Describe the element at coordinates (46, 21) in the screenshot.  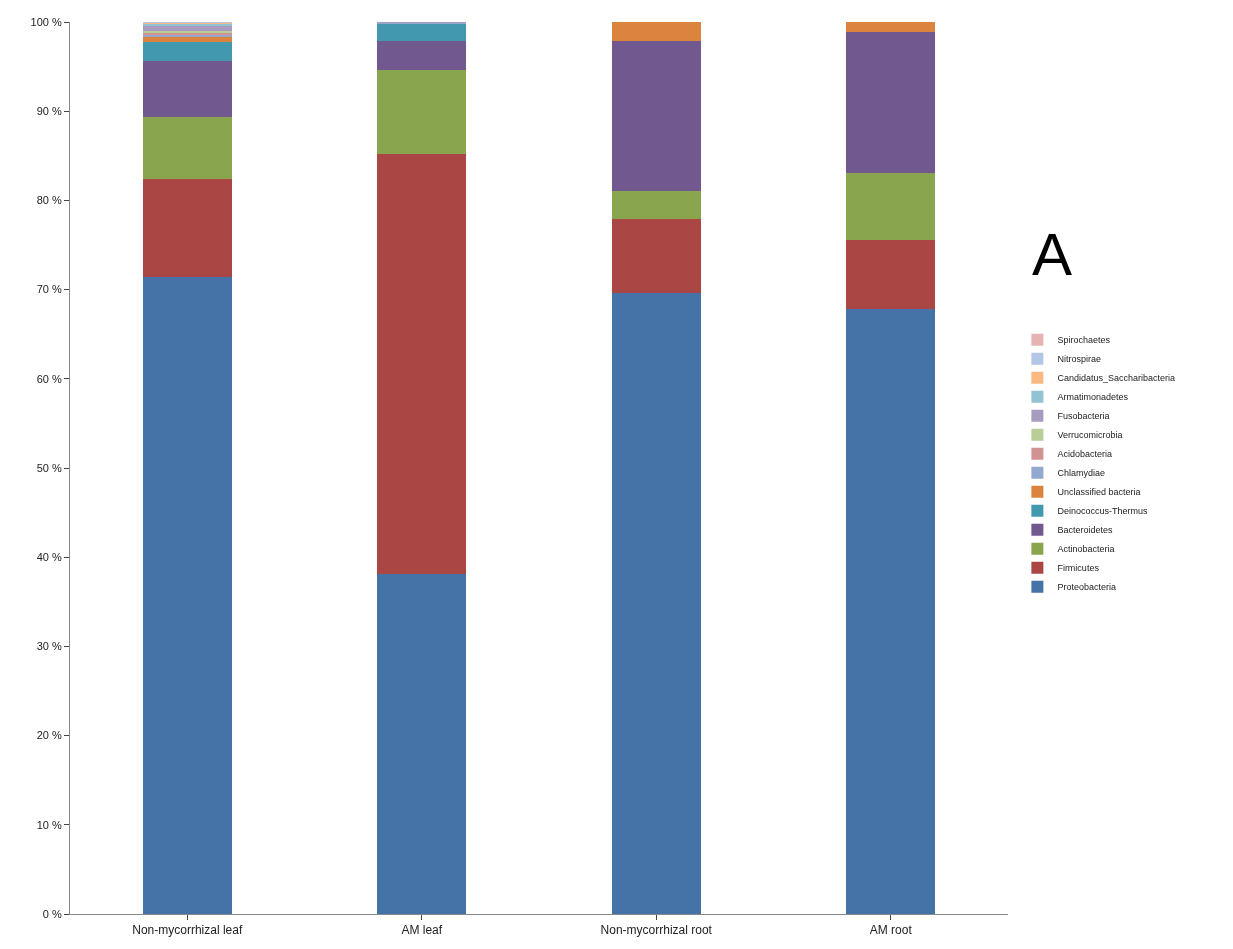
I see `y-tick-label: 100 %` at that location.